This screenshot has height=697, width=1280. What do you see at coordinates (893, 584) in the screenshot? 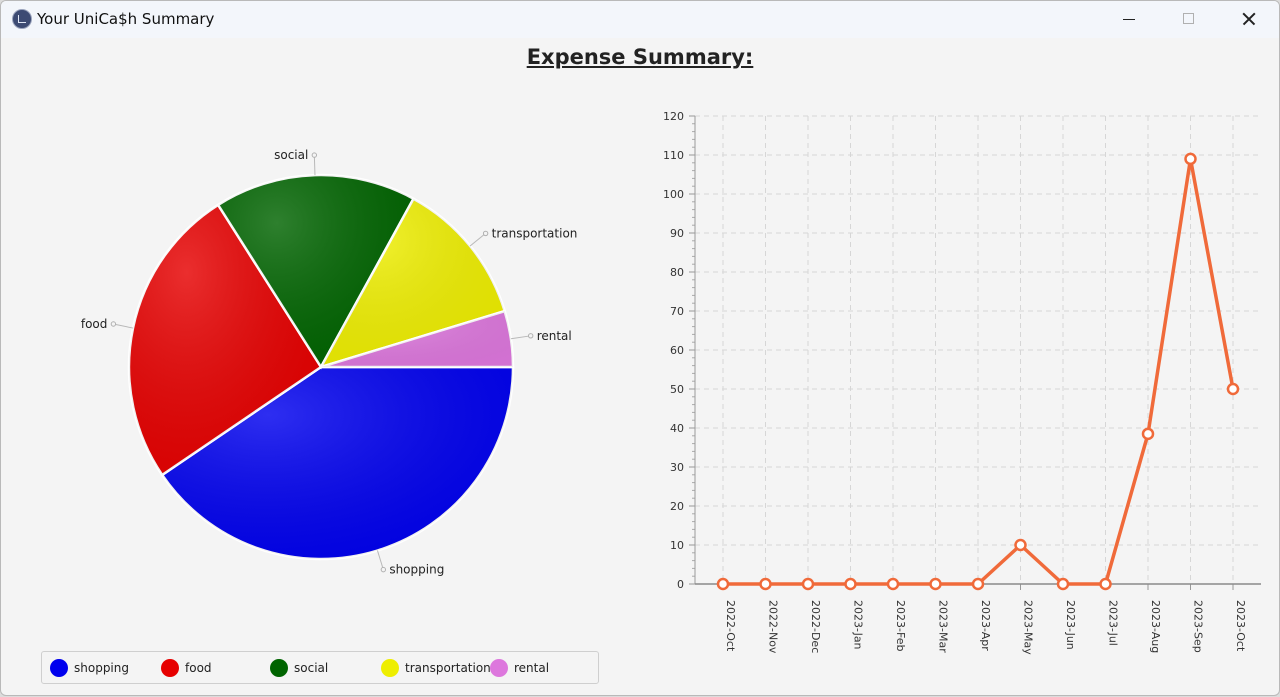
I see `line-point-2023-Feb` at bounding box center [893, 584].